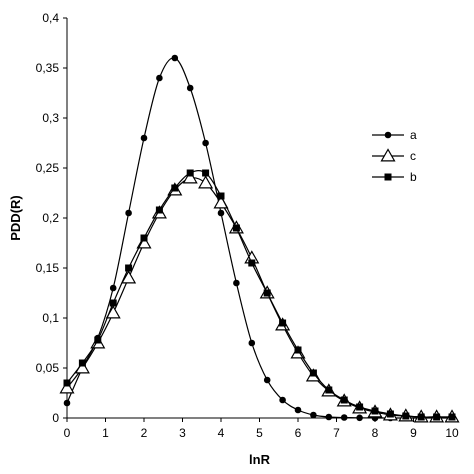 This screenshot has height=474, width=474. I want to click on x-tick-label: 9, so click(413, 433).